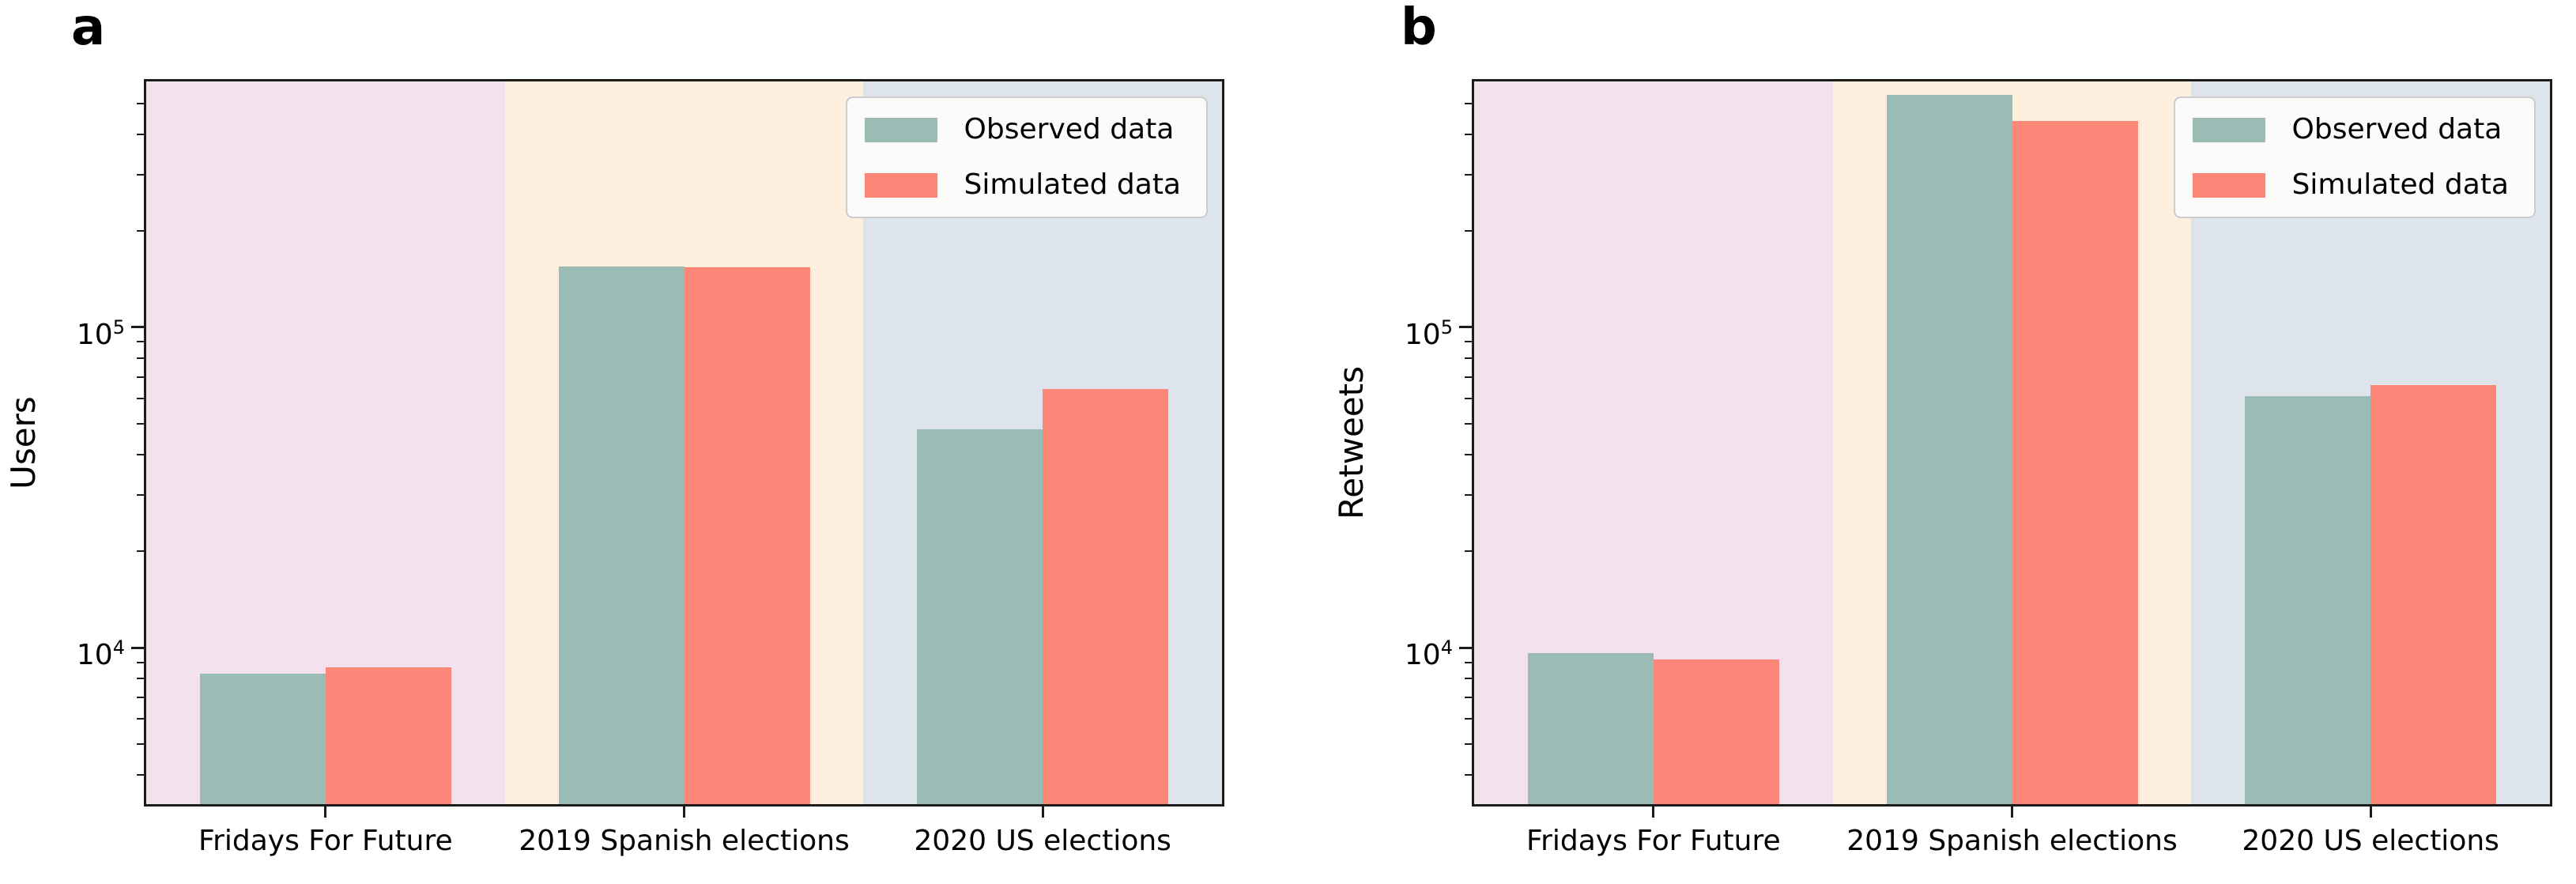 The image size is (2576, 884). What do you see at coordinates (88, 28) in the screenshot?
I see `panel-a-letter: a` at bounding box center [88, 28].